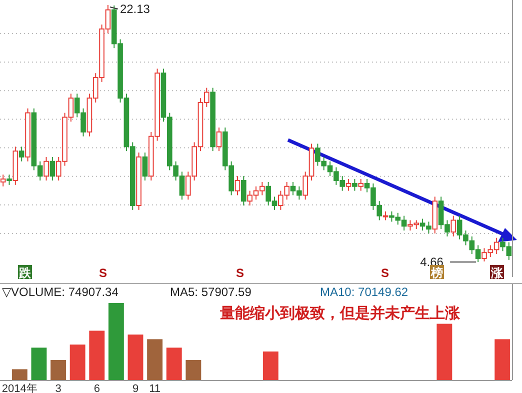  What do you see at coordinates (155, 388) in the screenshot?
I see `x-tick-label: 11` at bounding box center [155, 388].